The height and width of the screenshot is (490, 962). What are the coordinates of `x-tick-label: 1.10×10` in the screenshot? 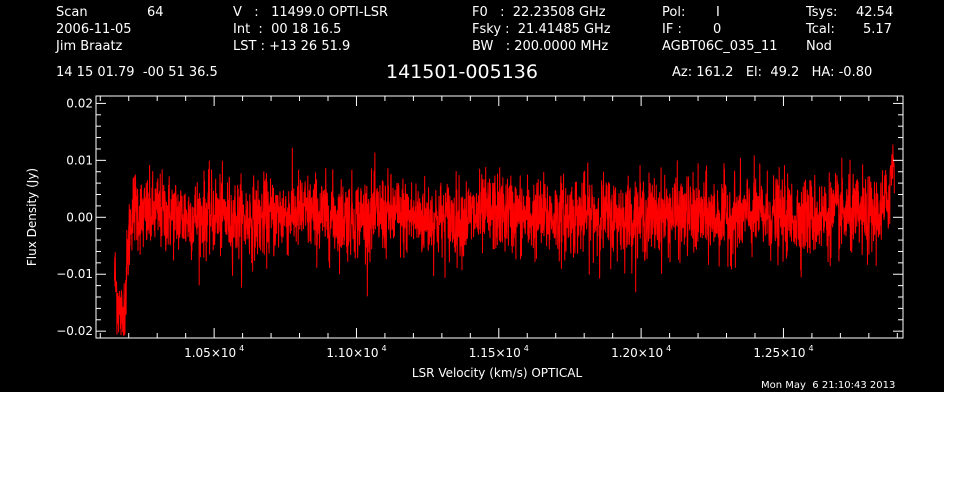 It's located at (352, 353).